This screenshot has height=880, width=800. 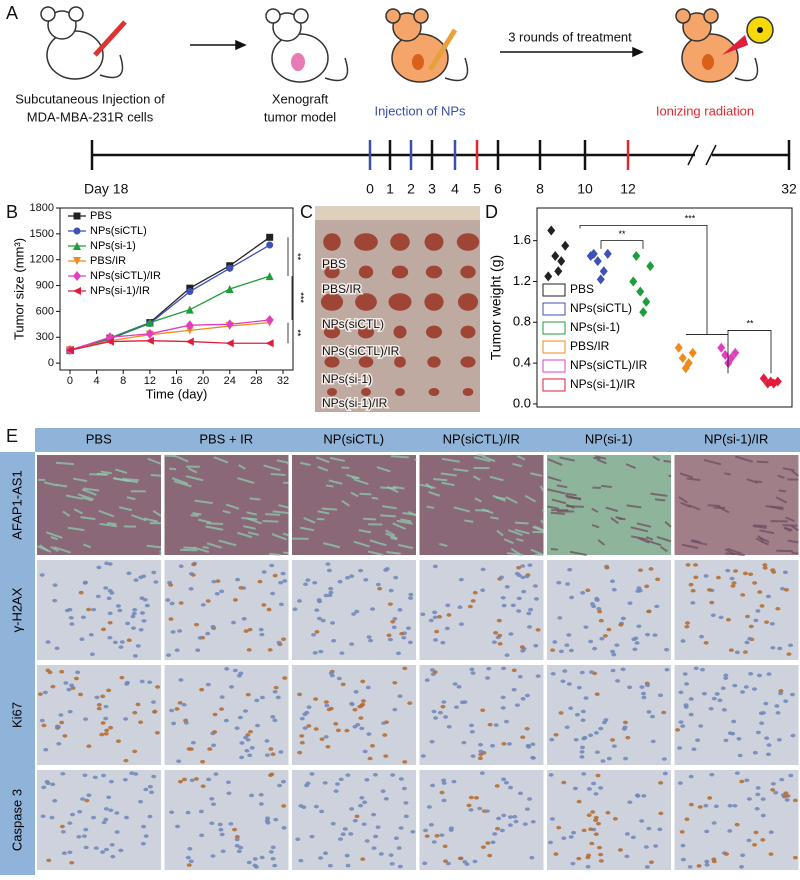 I want to click on x-tick-label: 8, so click(x=123, y=381).